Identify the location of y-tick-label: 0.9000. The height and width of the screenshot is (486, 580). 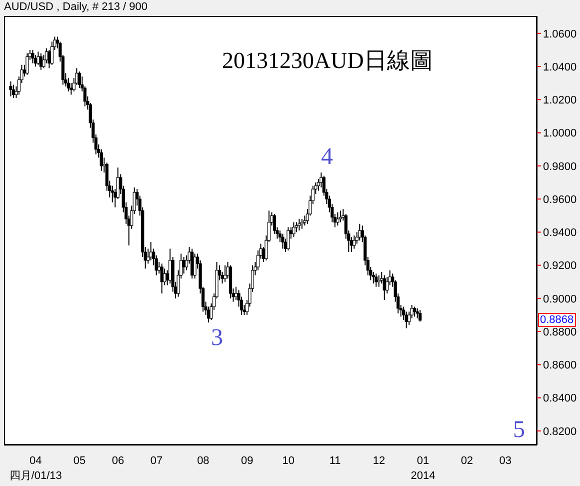
(560, 299).